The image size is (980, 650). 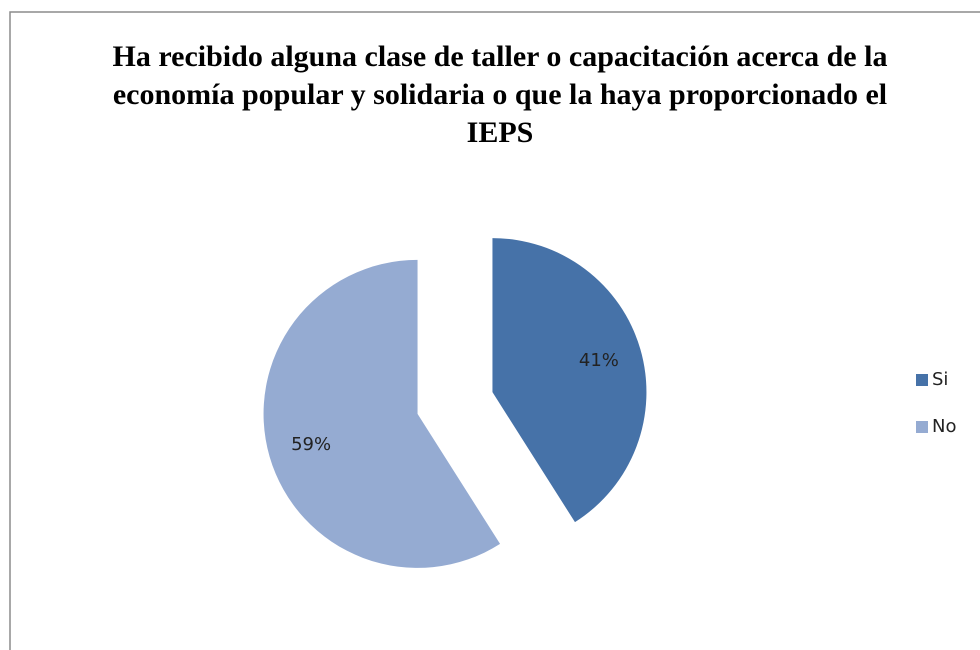 I want to click on legend-label: No, so click(x=944, y=426).